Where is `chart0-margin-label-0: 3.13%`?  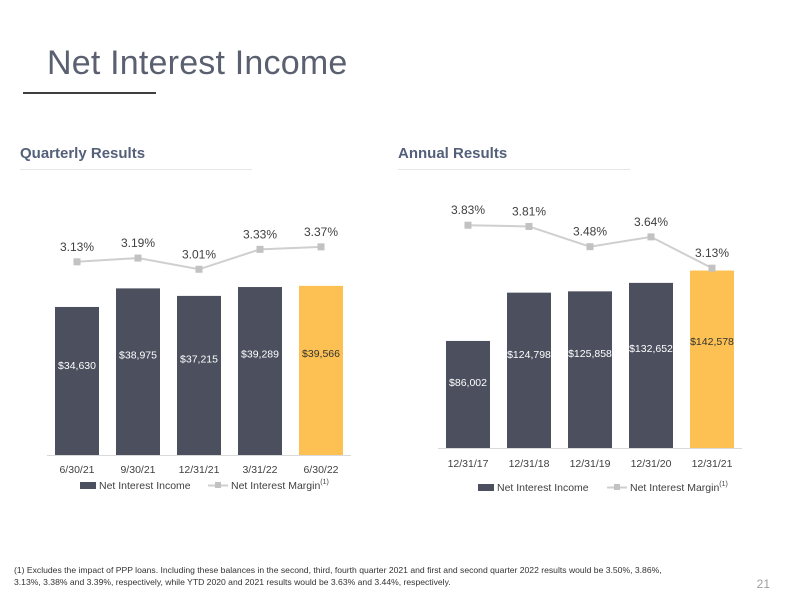 chart0-margin-label-0: 3.13% is located at coordinates (77, 247).